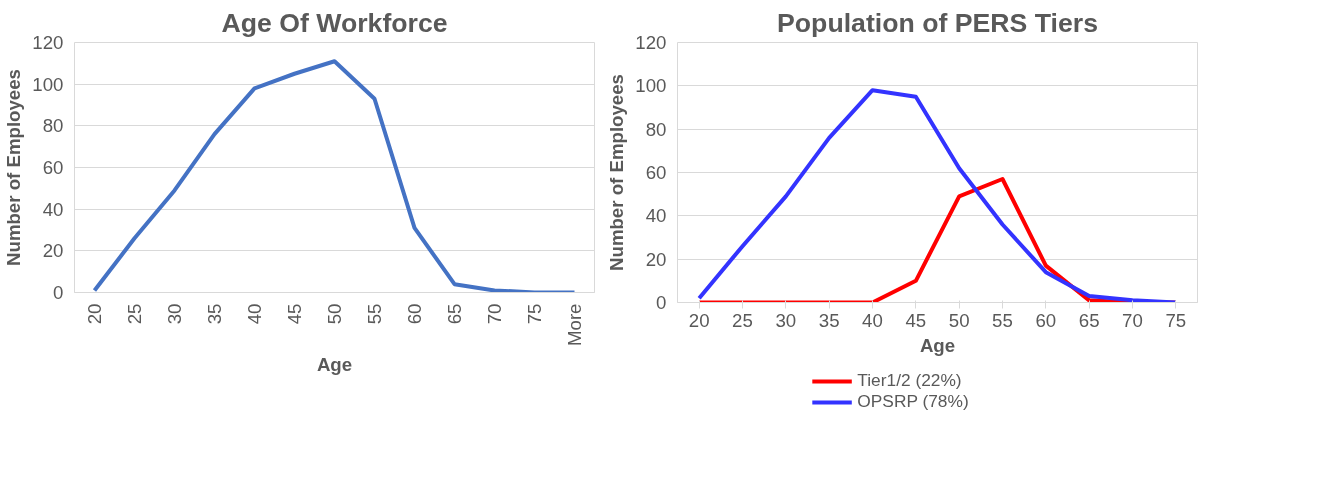 The image size is (1324, 500). What do you see at coordinates (334, 22) in the screenshot?
I see `chart-title: Age Of Workforce` at bounding box center [334, 22].